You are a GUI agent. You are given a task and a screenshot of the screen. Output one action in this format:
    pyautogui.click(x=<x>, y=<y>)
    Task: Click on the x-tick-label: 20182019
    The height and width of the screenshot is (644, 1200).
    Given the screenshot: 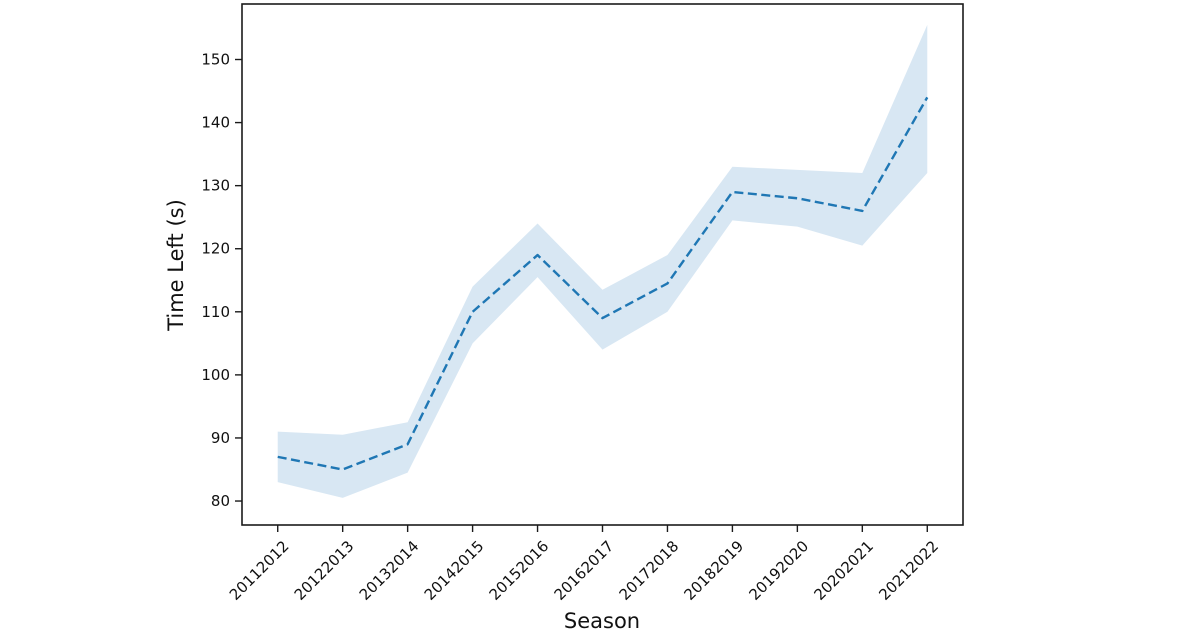 What is the action you would take?
    pyautogui.click(x=714, y=570)
    